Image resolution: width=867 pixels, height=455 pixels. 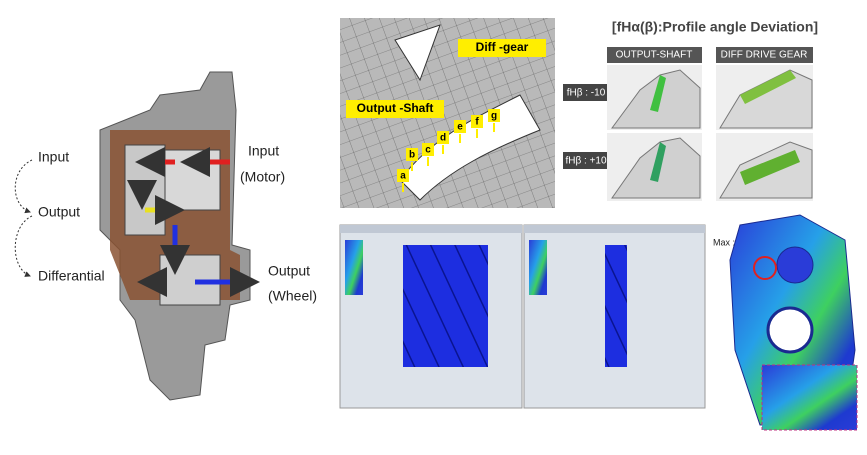 What do you see at coordinates (724, 242) in the screenshot?
I see `max-label: Max :` at bounding box center [724, 242].